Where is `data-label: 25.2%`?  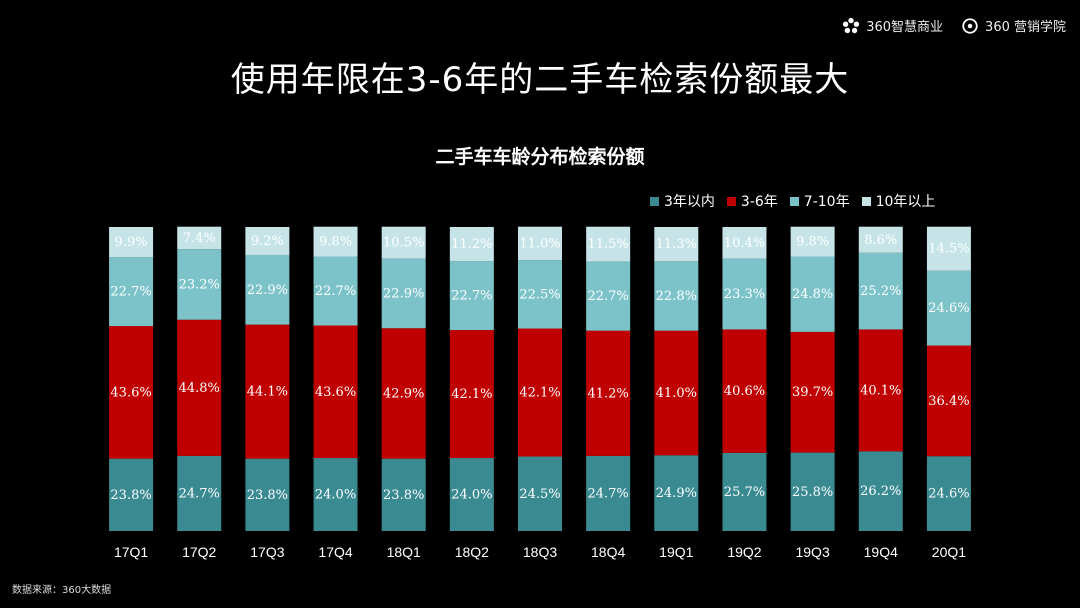 data-label: 25.2% is located at coordinates (880, 291).